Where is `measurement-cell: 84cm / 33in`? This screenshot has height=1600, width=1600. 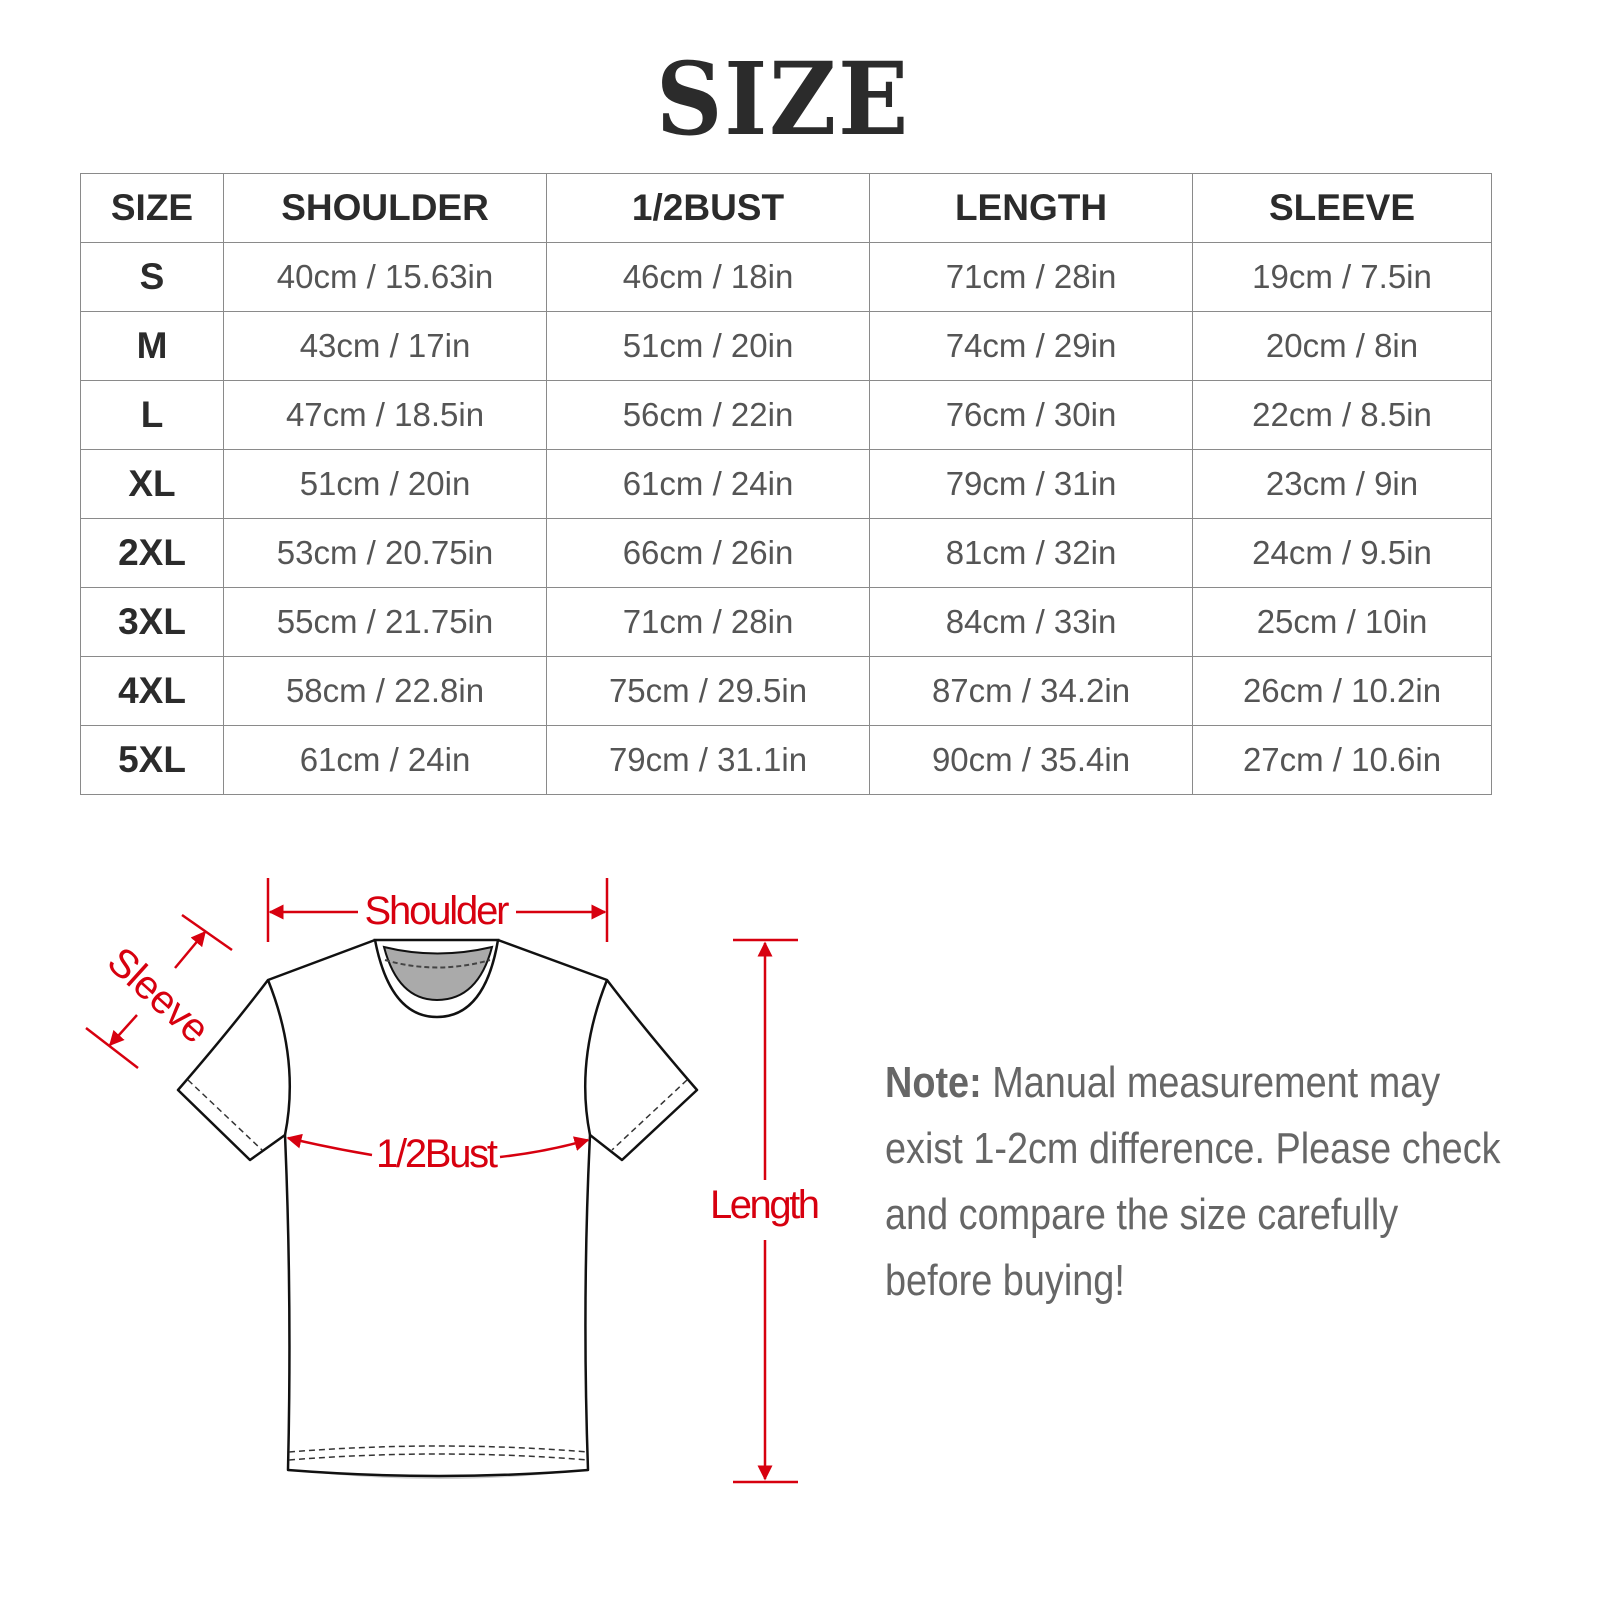 measurement-cell: 84cm / 33in is located at coordinates (1031, 622).